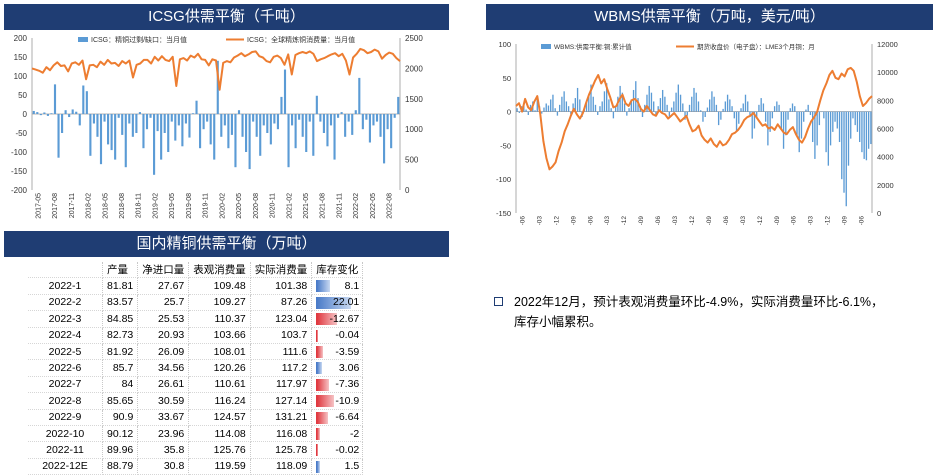 This screenshot has width=937, height=475. Describe the element at coordinates (828, 220) in the screenshot. I see `x-tick-label: 2020-12` at that location.